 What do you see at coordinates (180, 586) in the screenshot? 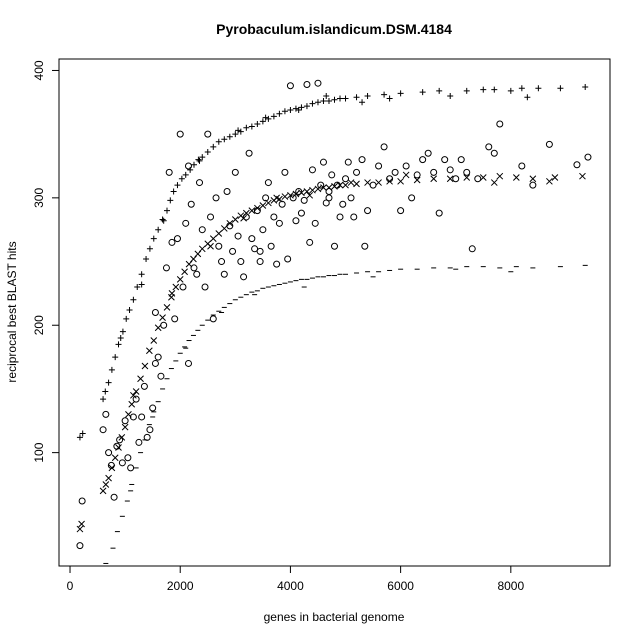
I see `x-tick-label: 2000` at bounding box center [180, 586].